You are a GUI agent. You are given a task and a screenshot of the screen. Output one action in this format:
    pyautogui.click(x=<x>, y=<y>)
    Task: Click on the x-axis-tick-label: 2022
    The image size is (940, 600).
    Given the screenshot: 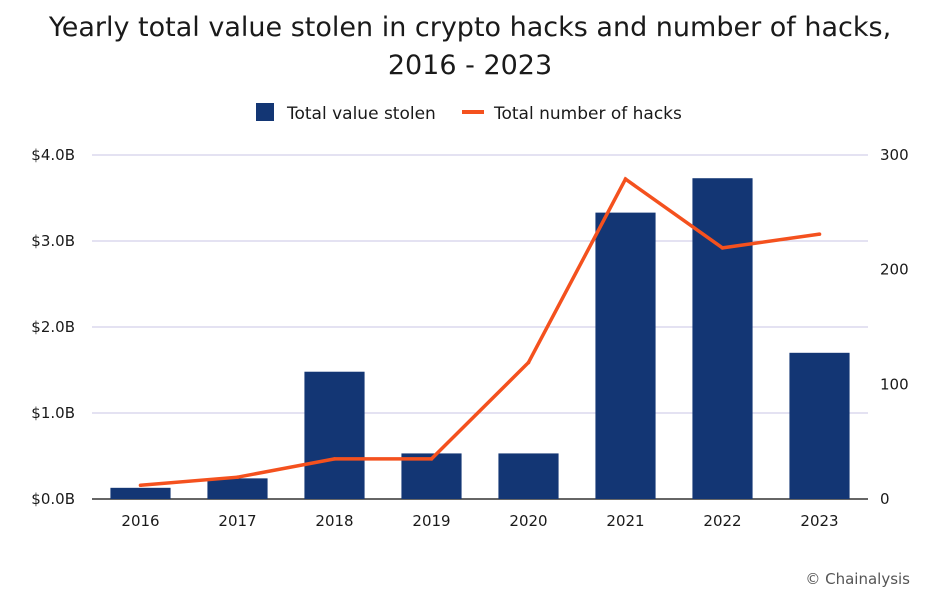 What is the action you would take?
    pyautogui.click(x=722, y=521)
    